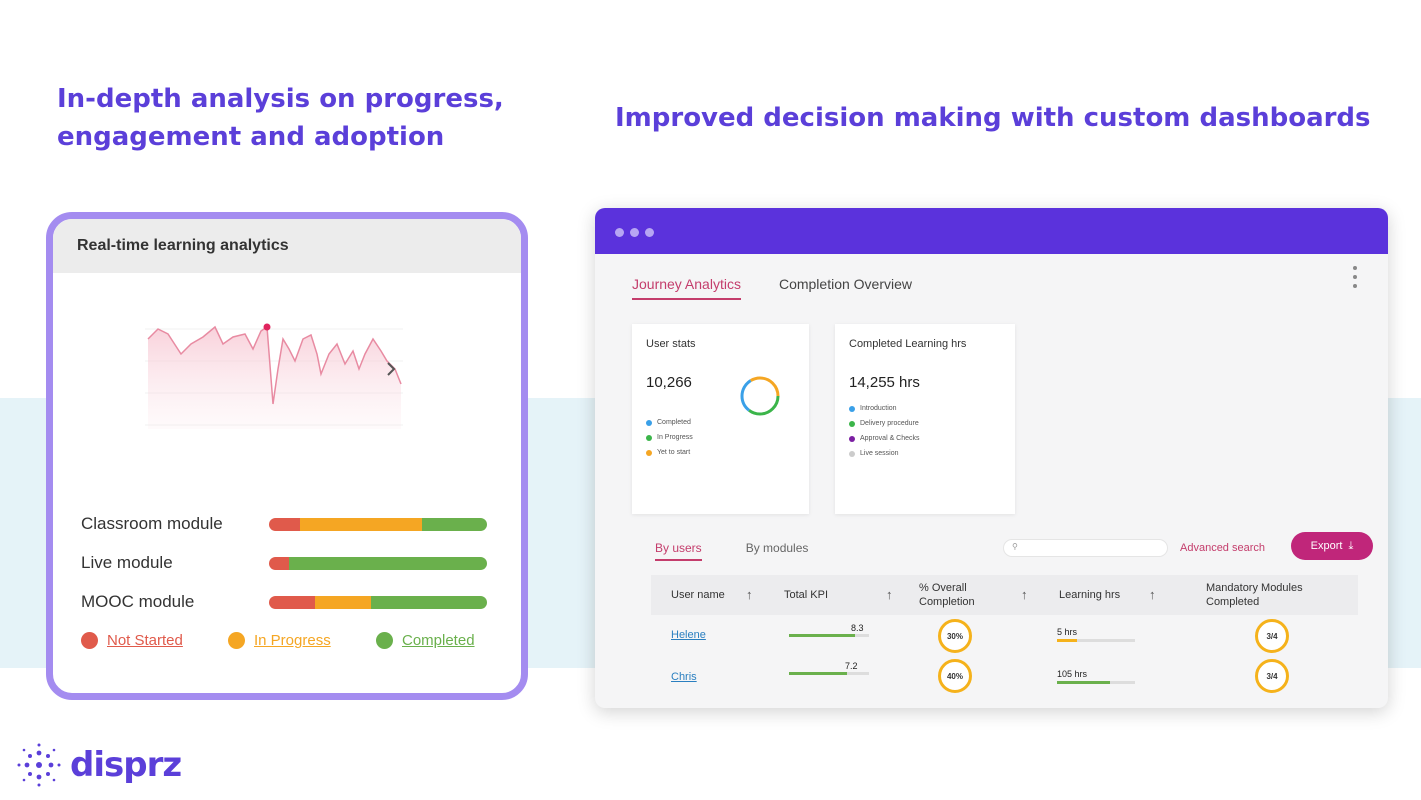 The height and width of the screenshot is (800, 1421). Describe the element at coordinates (89, 640) in the screenshot. I see `red-dot-icon` at that location.